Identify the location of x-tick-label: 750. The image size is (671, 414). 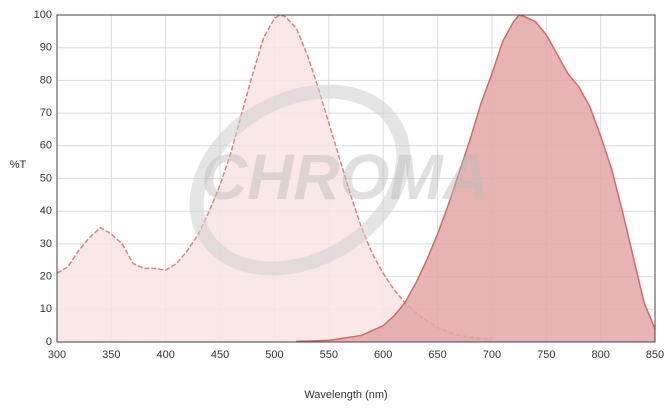
(546, 355).